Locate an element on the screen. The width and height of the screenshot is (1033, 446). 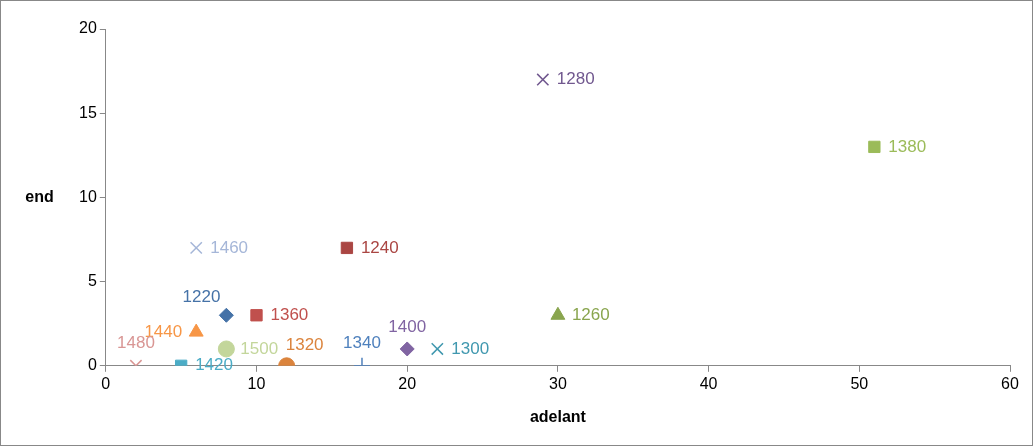
y-tick-label: 20 is located at coordinates (88, 28).